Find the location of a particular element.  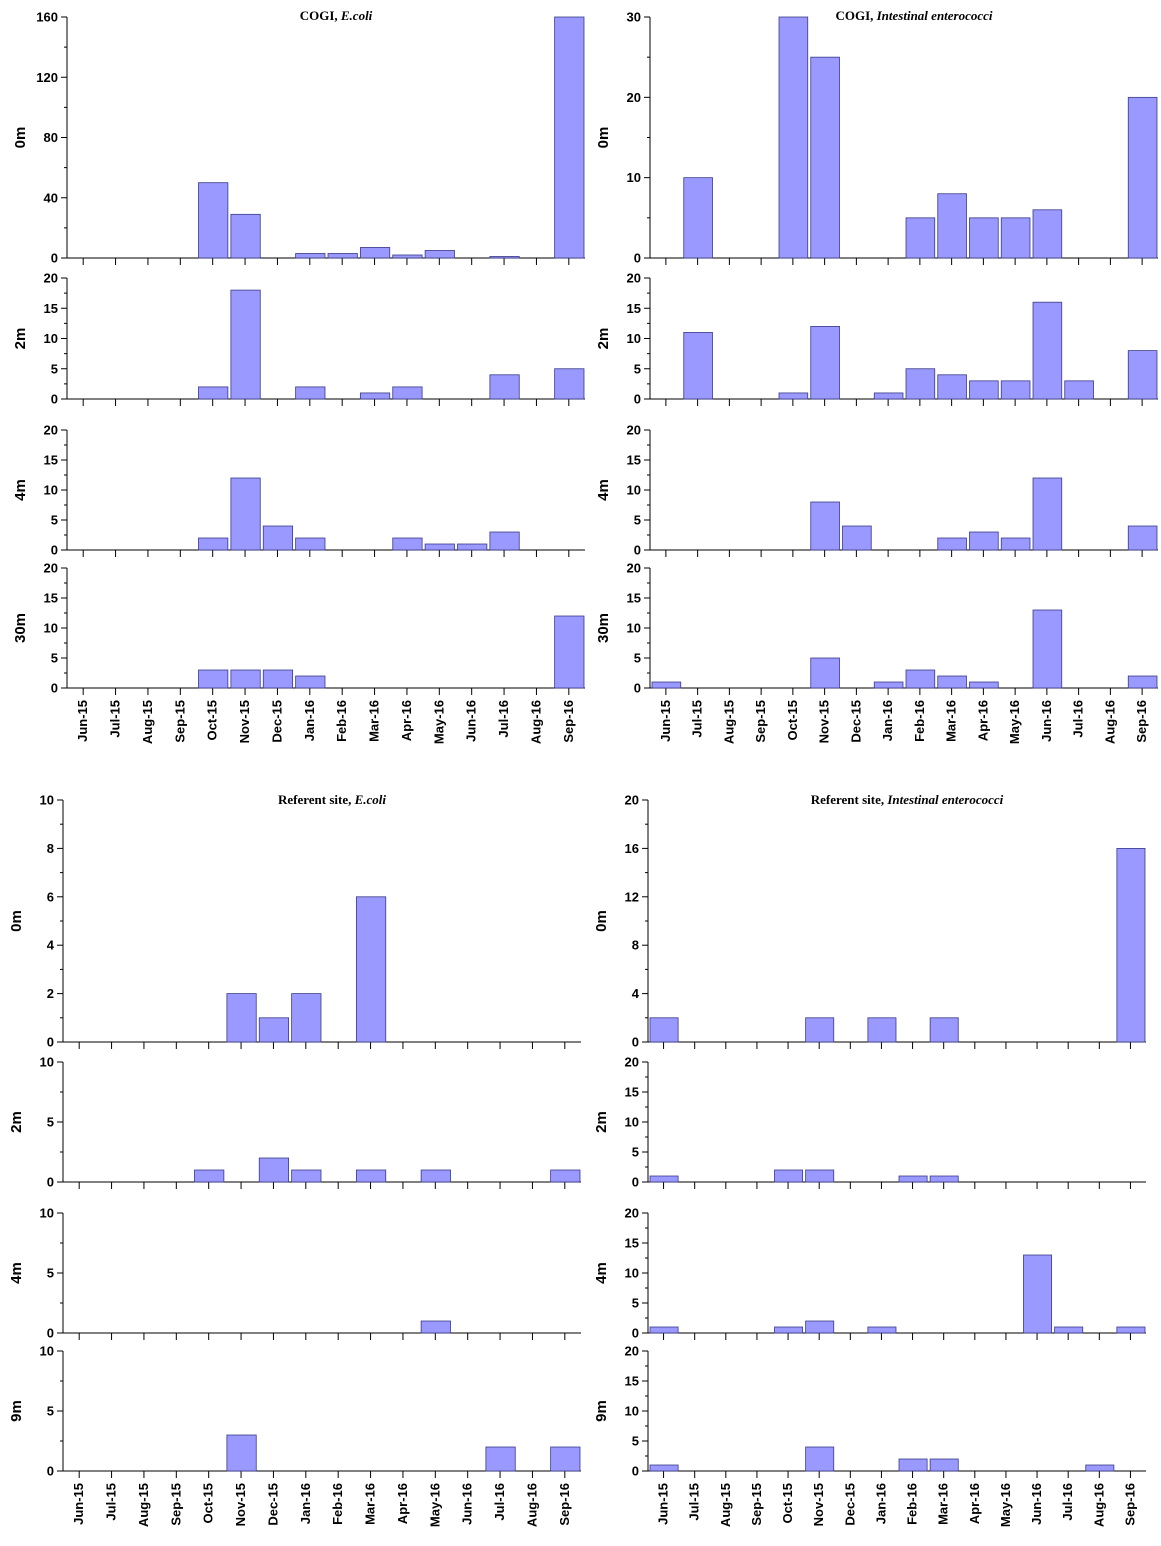

depth-label: 0m is located at coordinates (601, 921).